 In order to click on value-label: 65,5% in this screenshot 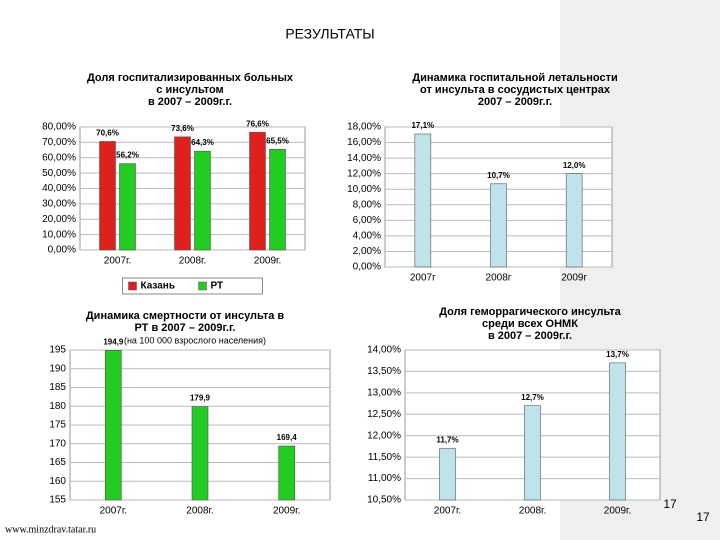, I will do `click(277, 140)`.